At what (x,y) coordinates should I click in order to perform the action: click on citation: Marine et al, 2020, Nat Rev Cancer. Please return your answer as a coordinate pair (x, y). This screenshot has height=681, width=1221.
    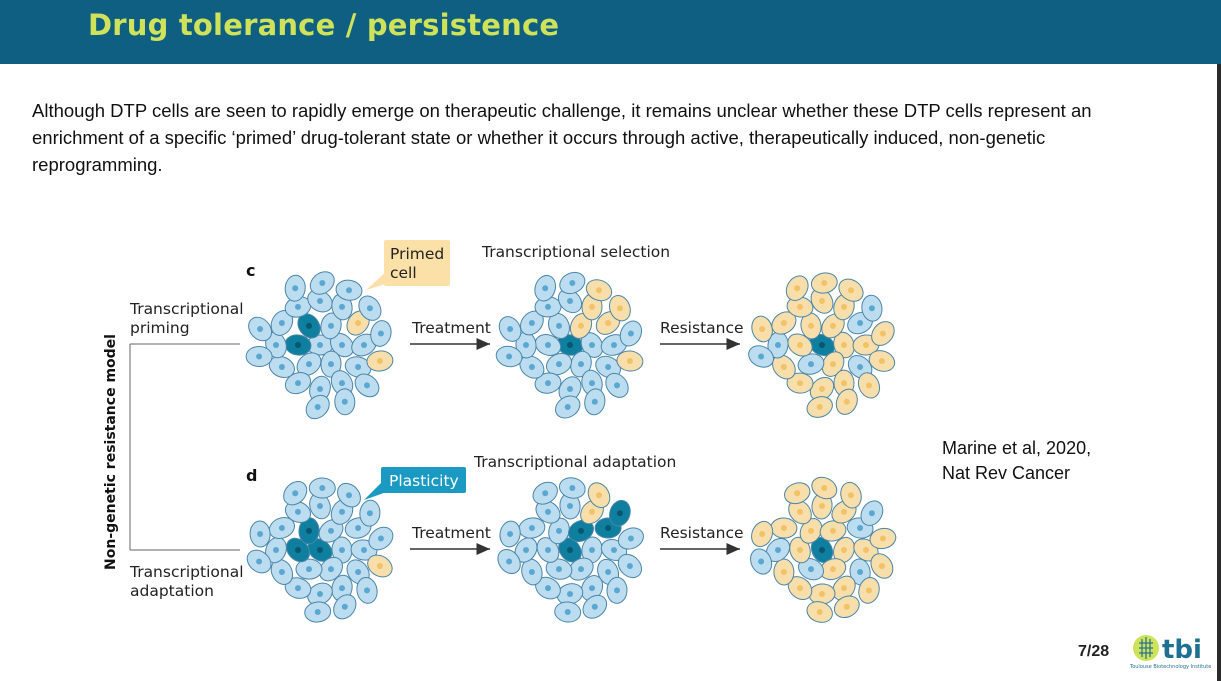
    Looking at the image, I should click on (1016, 461).